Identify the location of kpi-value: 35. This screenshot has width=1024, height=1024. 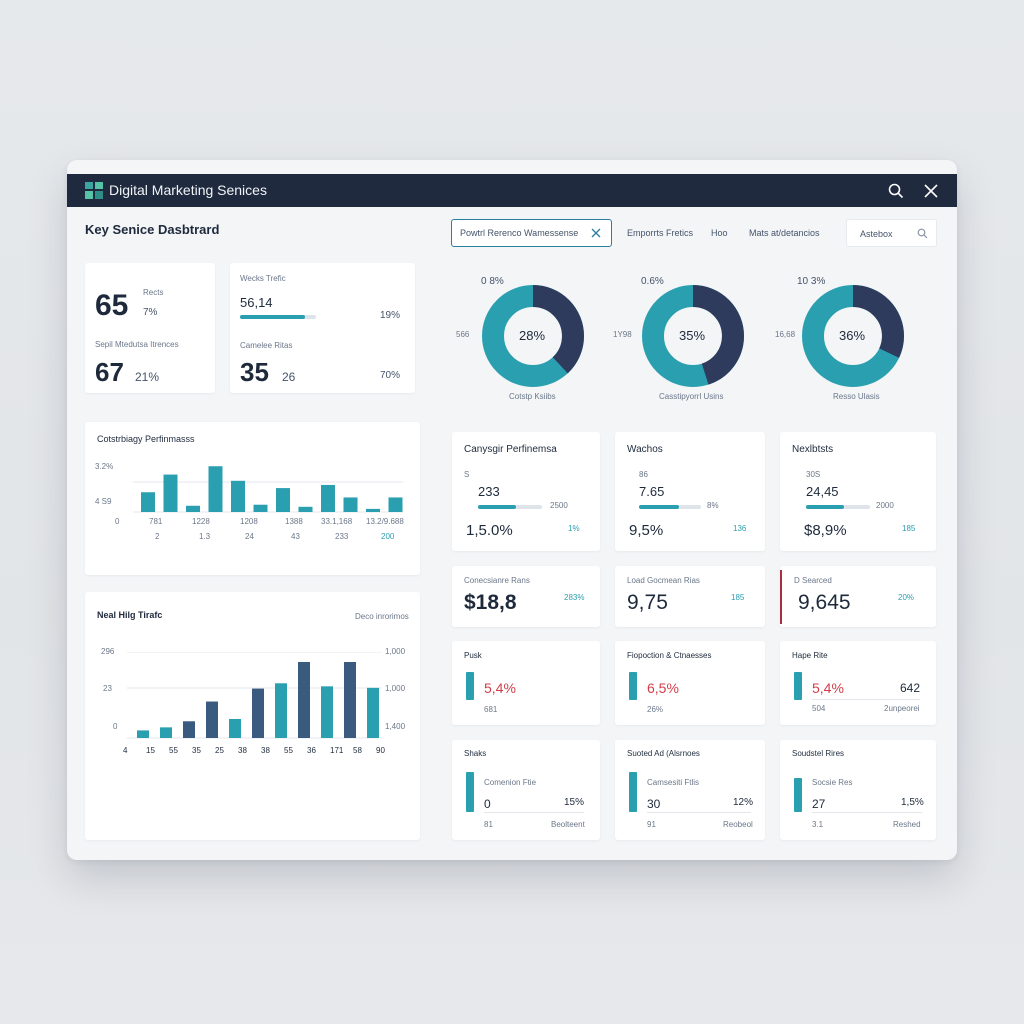
(254, 372).